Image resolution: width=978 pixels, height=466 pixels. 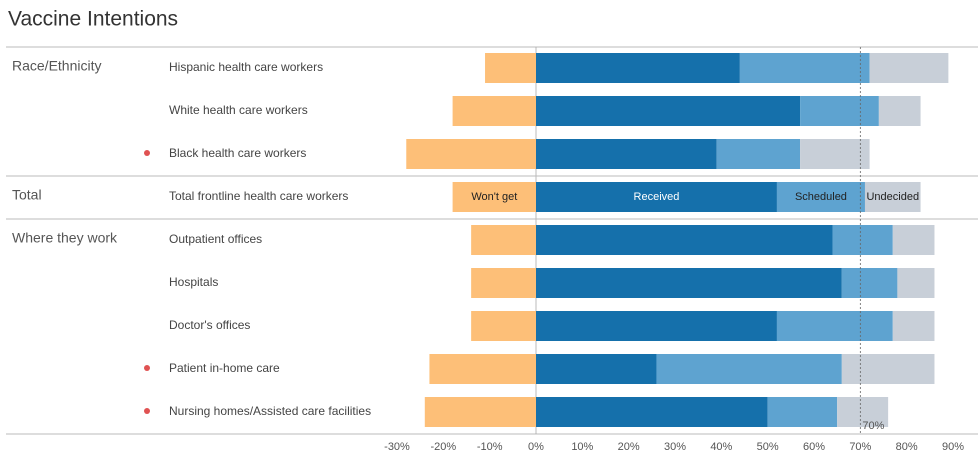 I want to click on category-label: Hospitals, so click(x=193, y=282).